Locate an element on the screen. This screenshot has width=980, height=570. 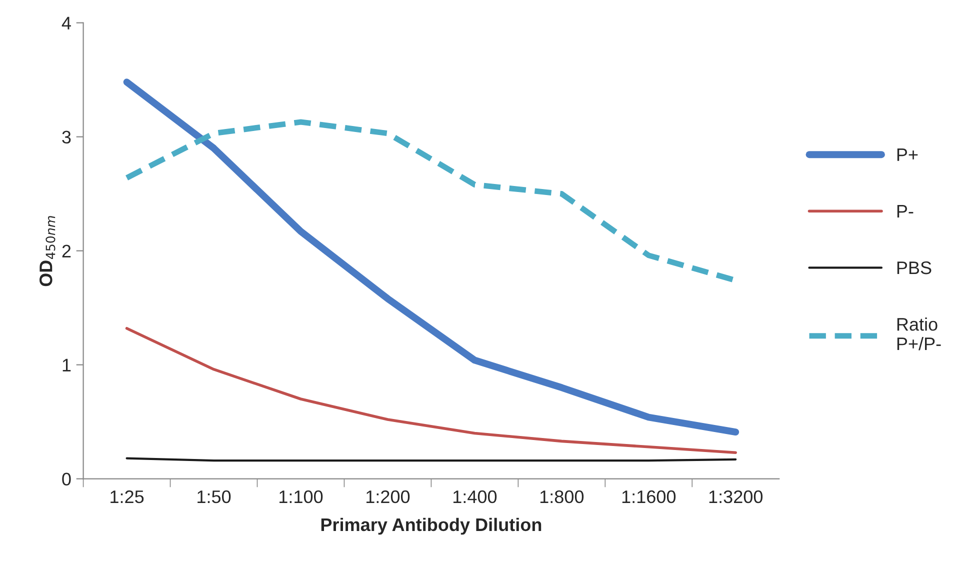
legend-label: PBS is located at coordinates (914, 267).